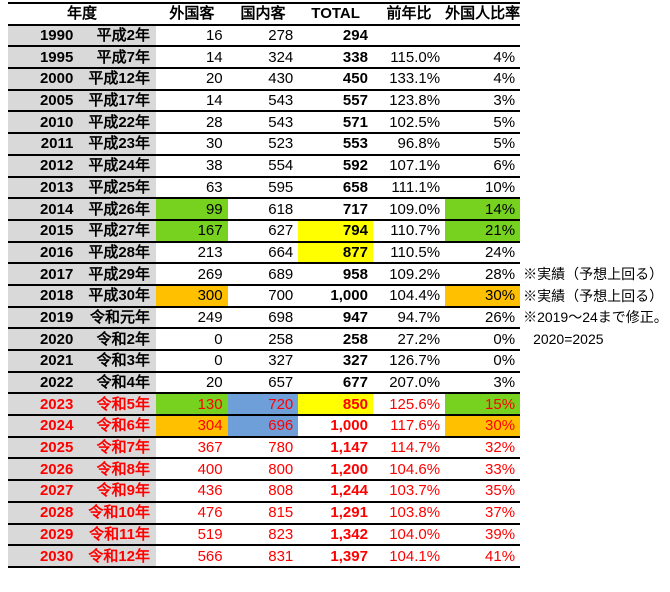 This screenshot has height=592, width=670. What do you see at coordinates (593, 274) in the screenshot?
I see `annotation: ※実績（予想上回る）` at bounding box center [593, 274].